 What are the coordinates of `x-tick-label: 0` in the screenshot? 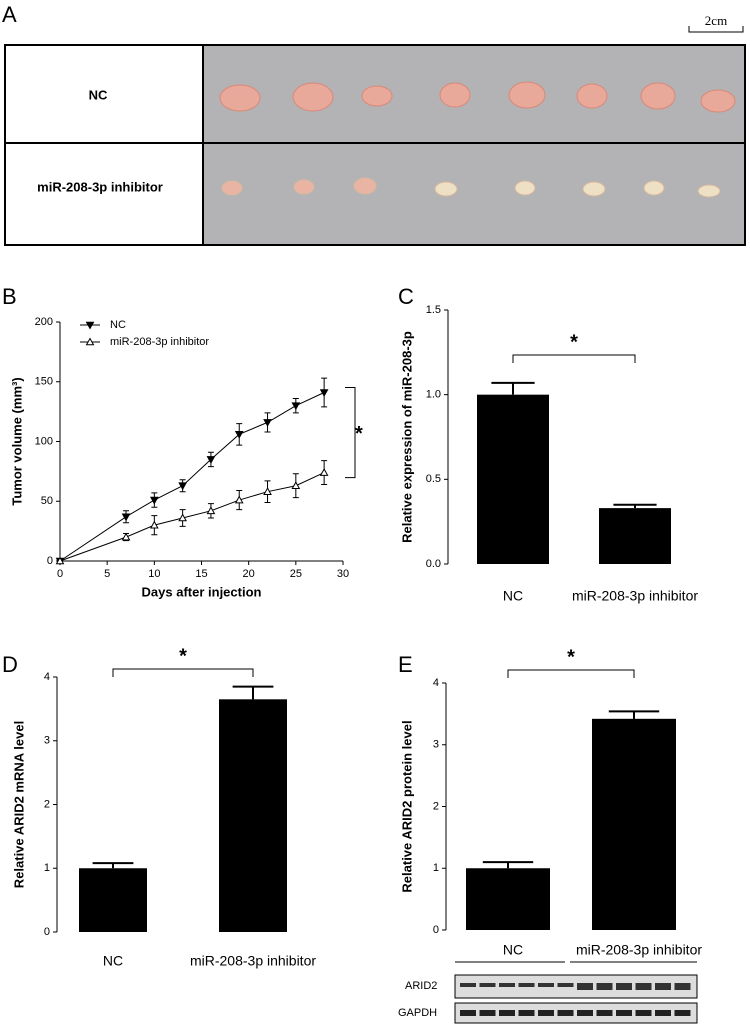 It's located at (60, 574).